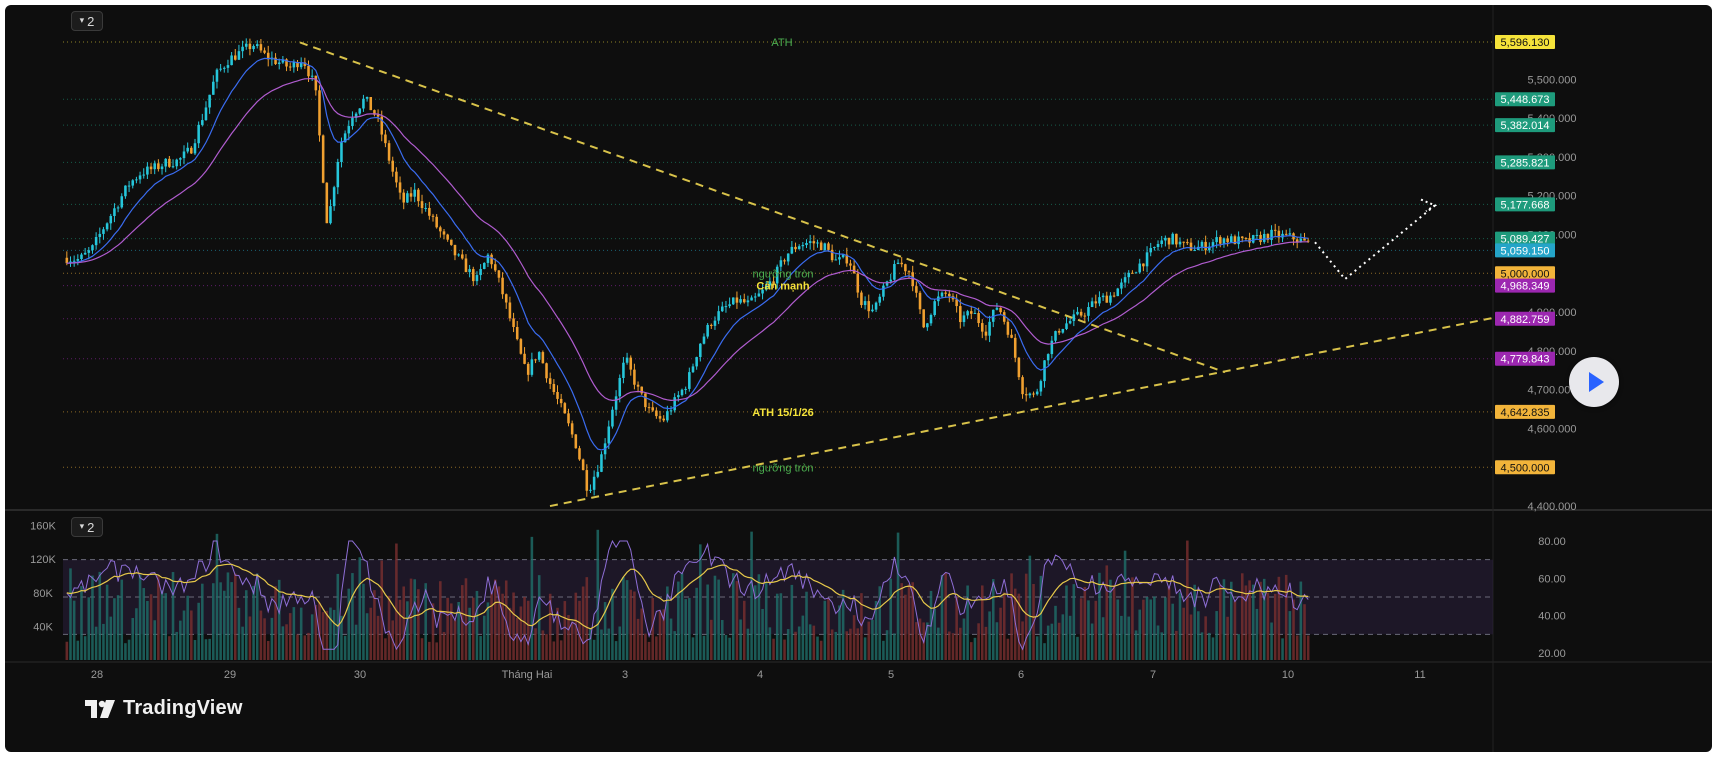 The width and height of the screenshot is (1717, 757). Describe the element at coordinates (43, 594) in the screenshot. I see `volume-tick: 80K` at that location.